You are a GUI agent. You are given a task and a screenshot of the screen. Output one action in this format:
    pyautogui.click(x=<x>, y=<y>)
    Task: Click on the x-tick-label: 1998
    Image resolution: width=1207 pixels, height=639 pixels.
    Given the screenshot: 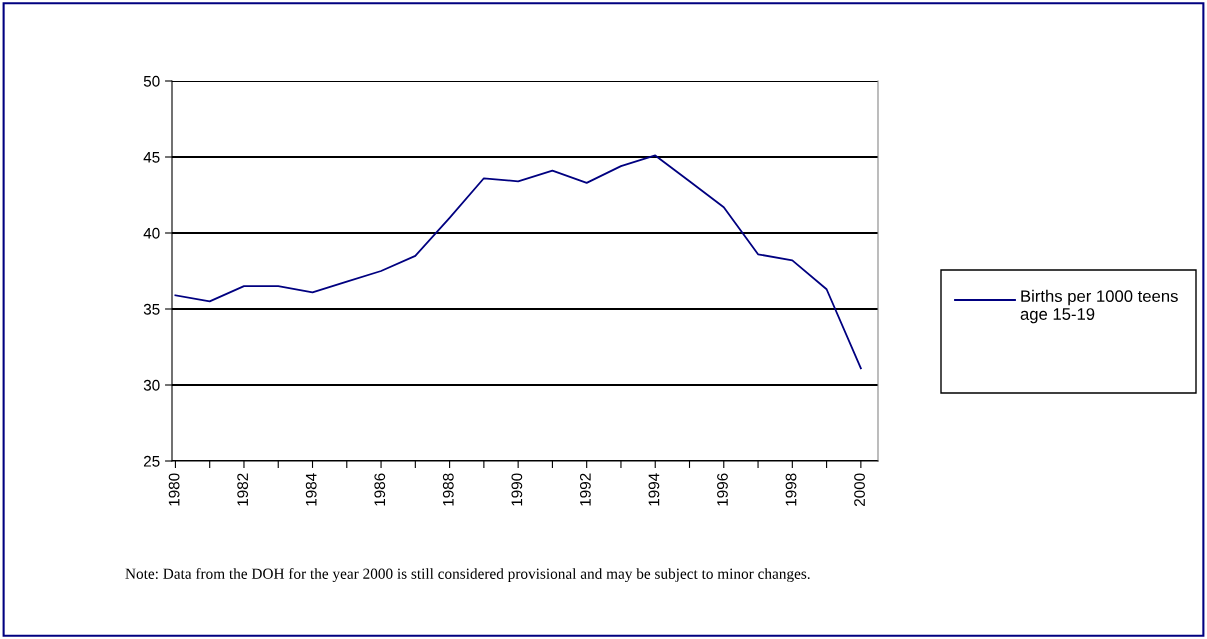 What is the action you would take?
    pyautogui.click(x=791, y=489)
    